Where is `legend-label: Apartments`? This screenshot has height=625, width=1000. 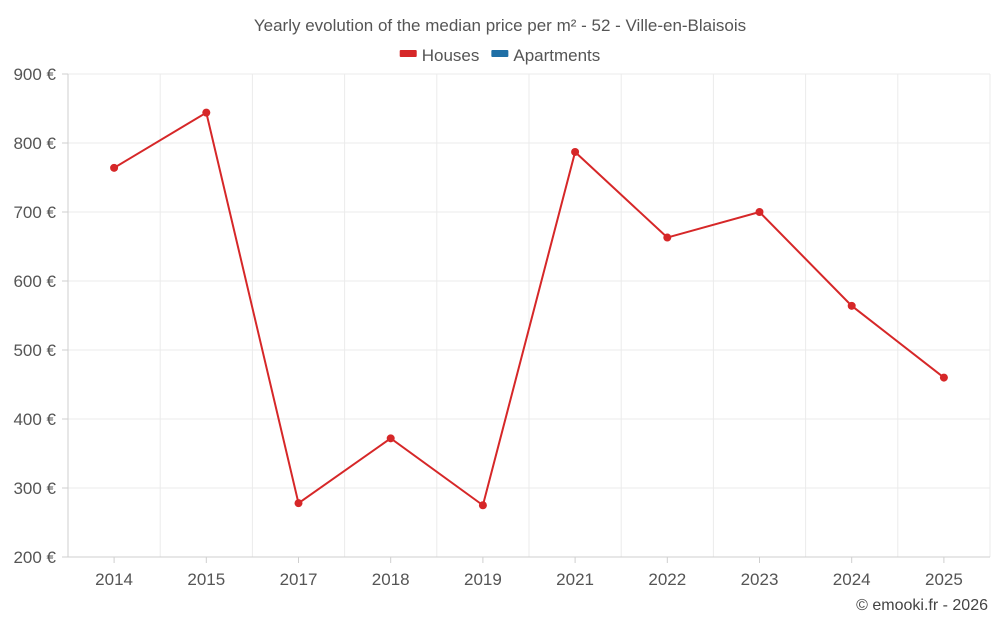 legend-label: Apartments is located at coordinates (556, 55).